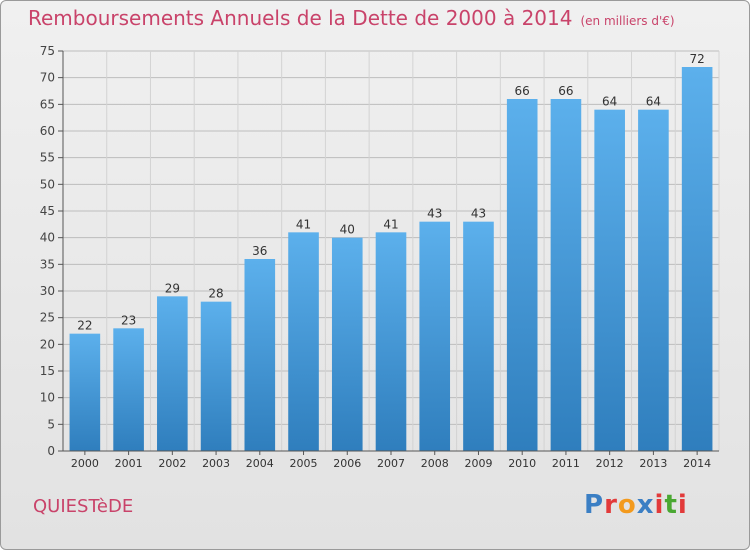  Describe the element at coordinates (671, 505) in the screenshot. I see `logo-letter: t` at that location.